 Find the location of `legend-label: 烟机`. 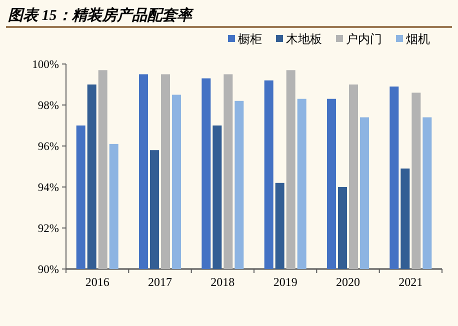

legend-label: 烟机 is located at coordinates (418, 39).